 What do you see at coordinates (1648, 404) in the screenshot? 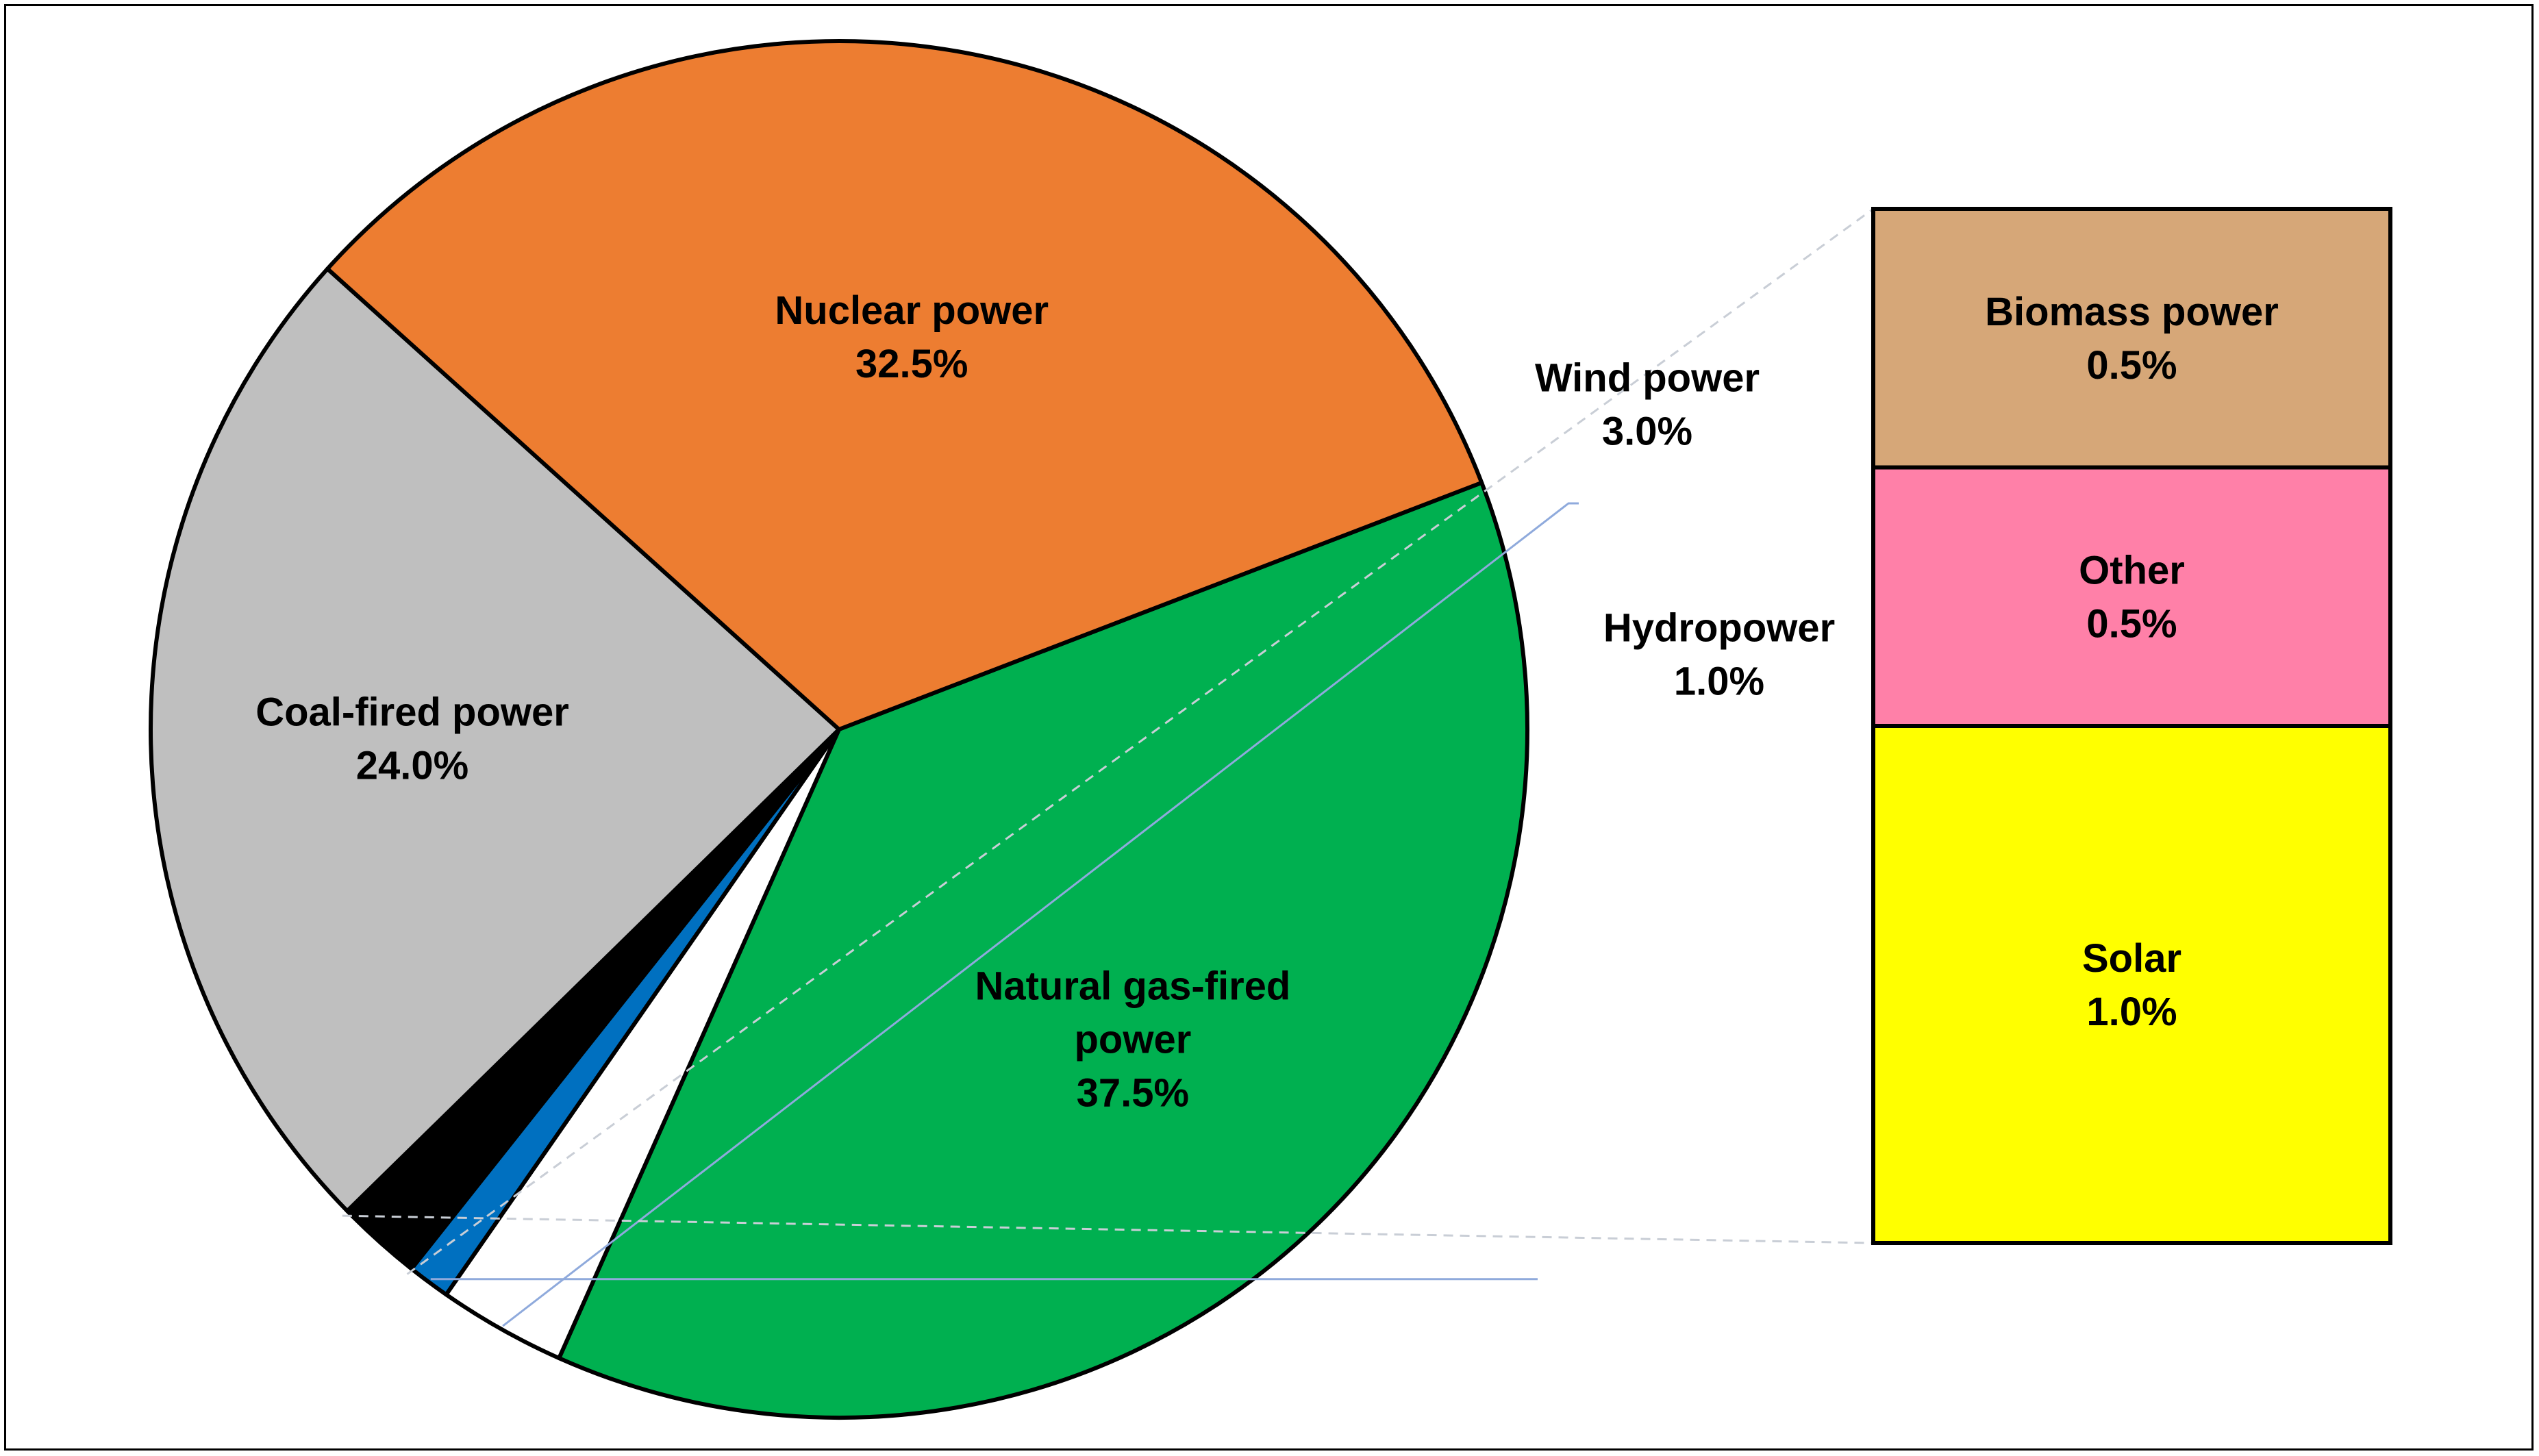
I see `label-wind-power: Wind power 3.0%` at bounding box center [1648, 404].